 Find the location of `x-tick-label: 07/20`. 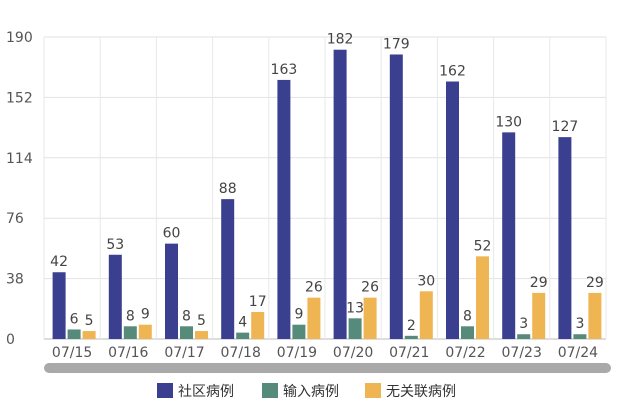

x-tick-label: 07/20 is located at coordinates (353, 353).